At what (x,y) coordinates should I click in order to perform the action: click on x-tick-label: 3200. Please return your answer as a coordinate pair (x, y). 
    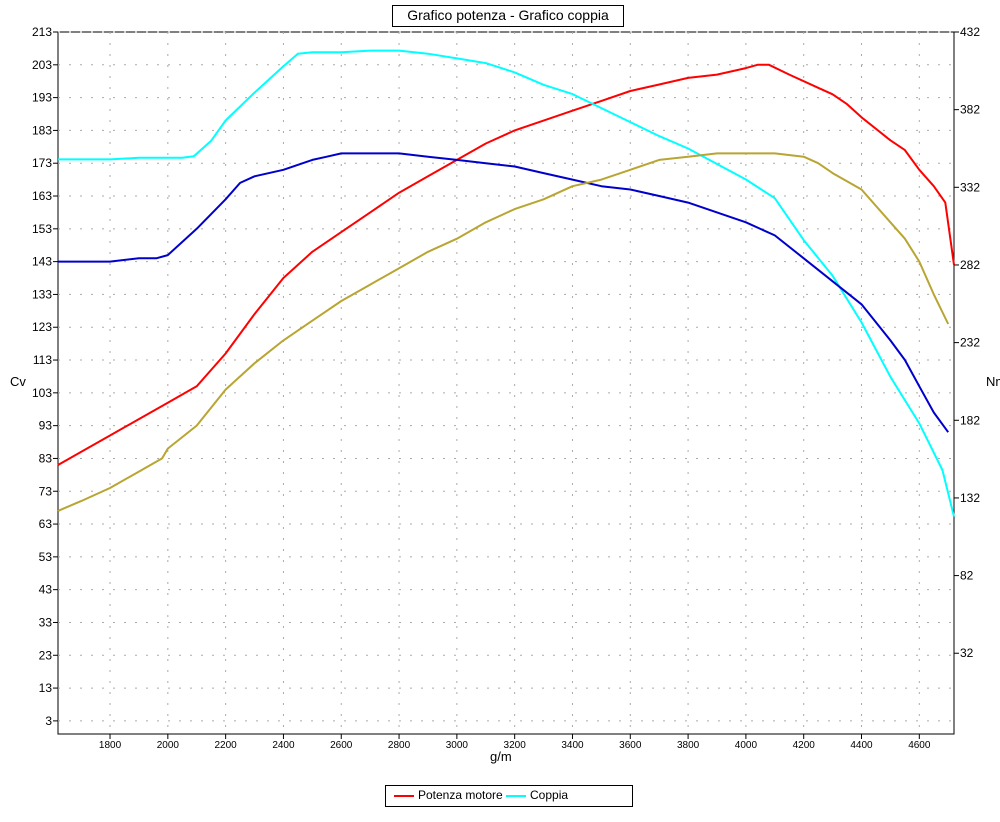
    Looking at the image, I should click on (515, 745).